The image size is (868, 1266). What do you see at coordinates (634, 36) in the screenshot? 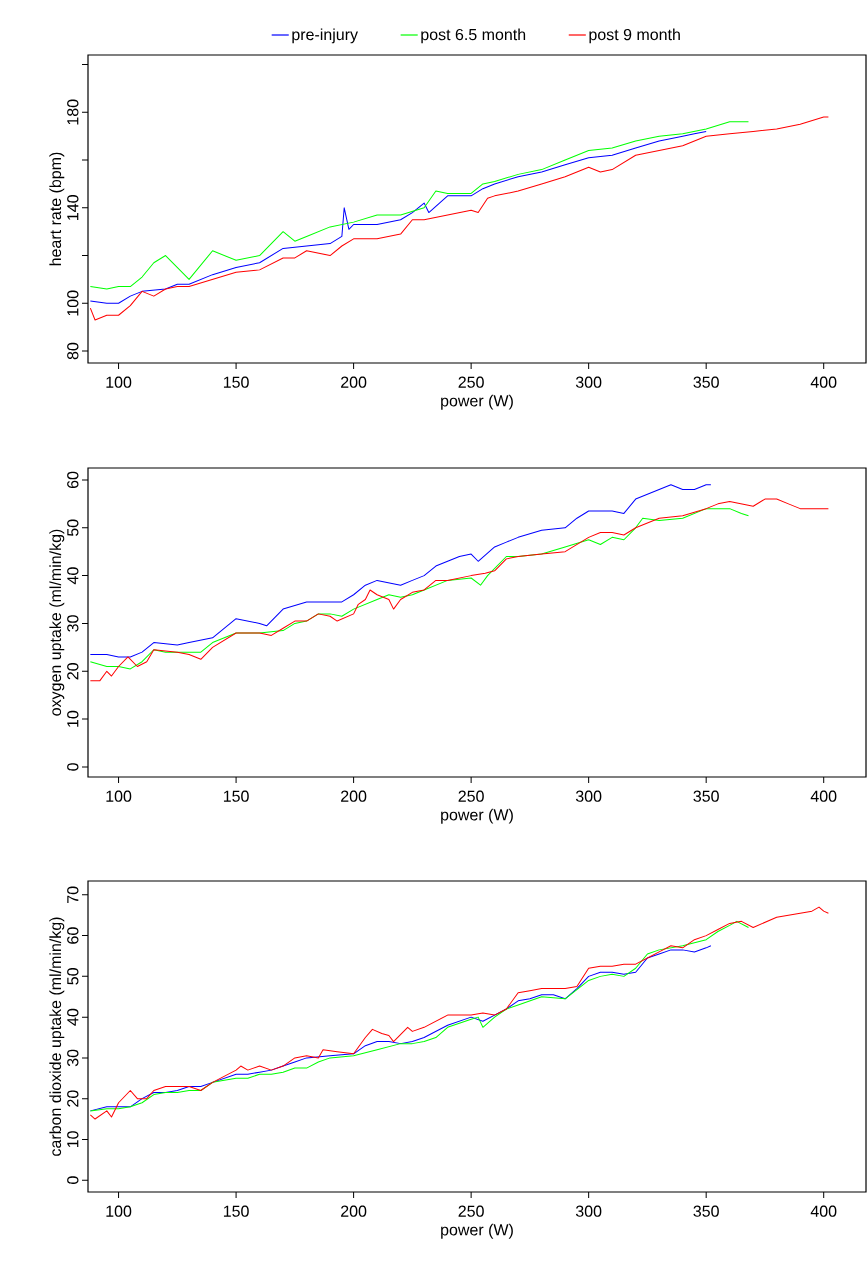
I see `legend-label: post 9 month` at bounding box center [634, 36].